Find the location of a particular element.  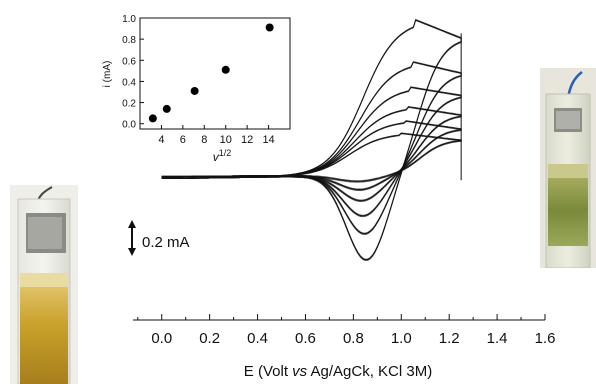

x-axis-label: E (Volt vs Ag/AgCk, KCl 3M) is located at coordinates (338, 371).